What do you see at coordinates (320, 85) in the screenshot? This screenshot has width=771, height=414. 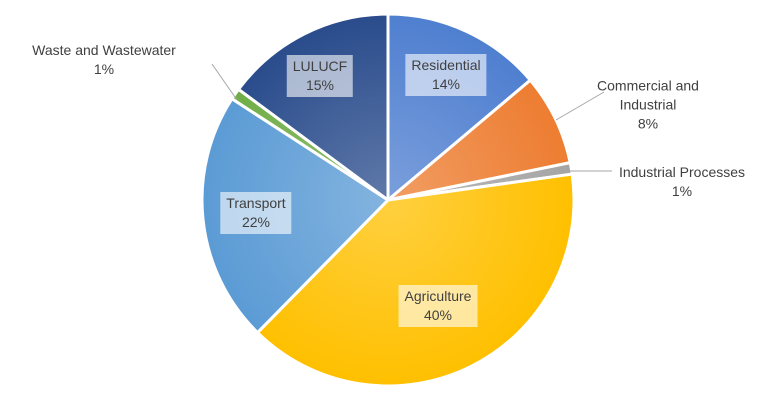 I see `value-label: 15%` at bounding box center [320, 85].